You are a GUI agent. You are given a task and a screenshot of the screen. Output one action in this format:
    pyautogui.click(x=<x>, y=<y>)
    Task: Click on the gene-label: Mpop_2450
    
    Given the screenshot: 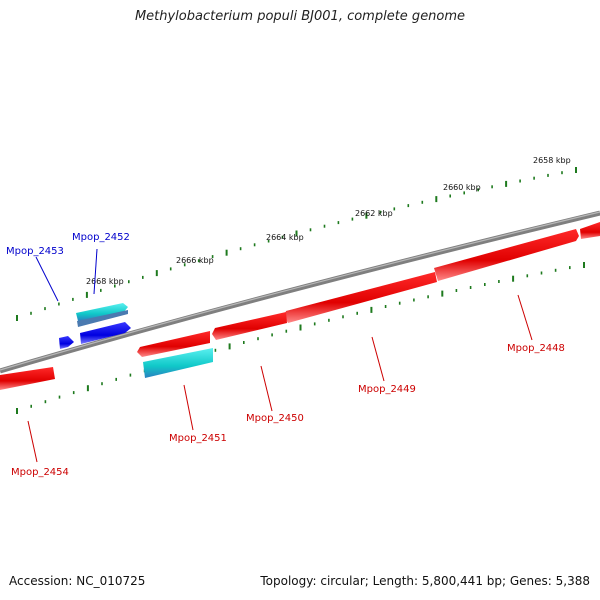 What is the action you would take?
    pyautogui.click(x=275, y=418)
    